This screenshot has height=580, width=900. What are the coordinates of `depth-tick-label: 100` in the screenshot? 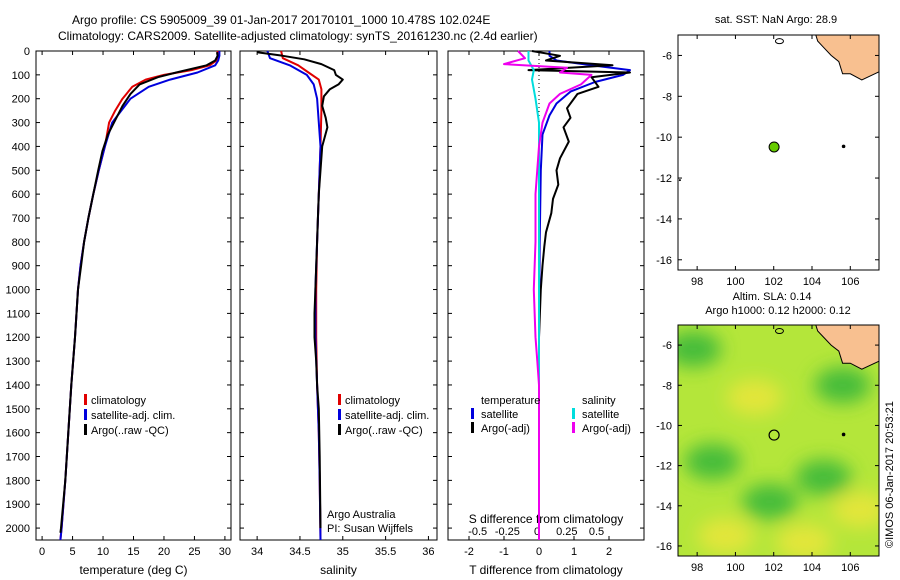 It's located at (21, 76).